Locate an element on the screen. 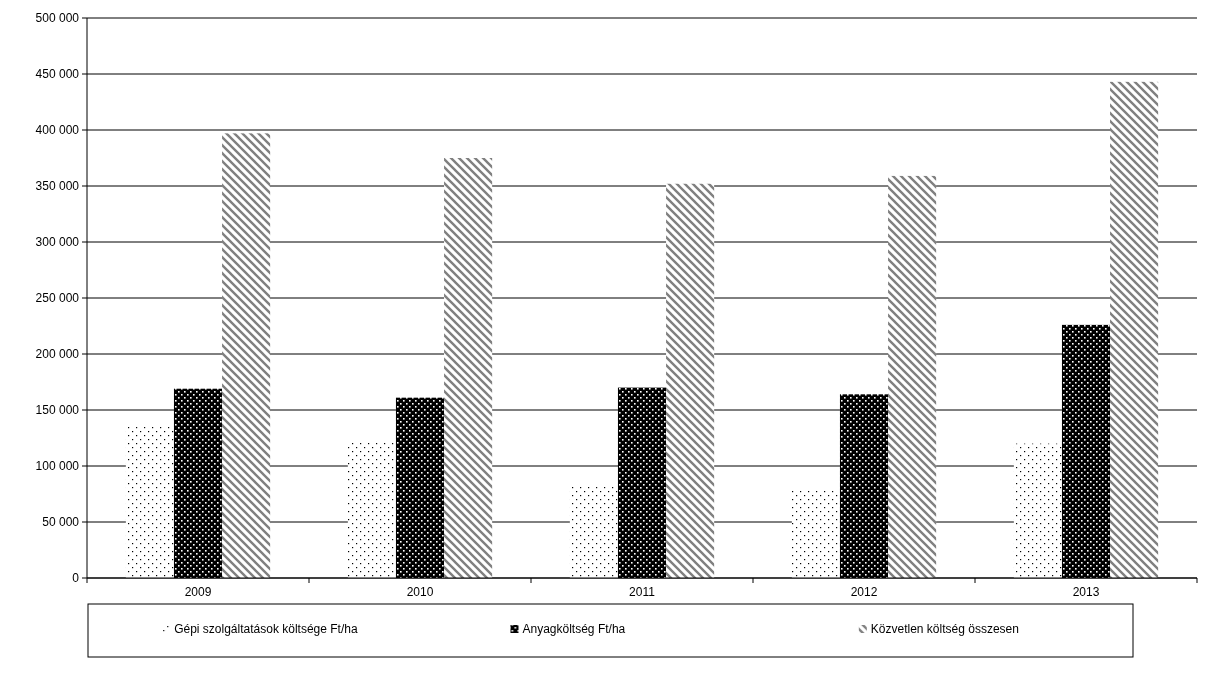  y-tick-label: 400 000 is located at coordinates (57, 130).